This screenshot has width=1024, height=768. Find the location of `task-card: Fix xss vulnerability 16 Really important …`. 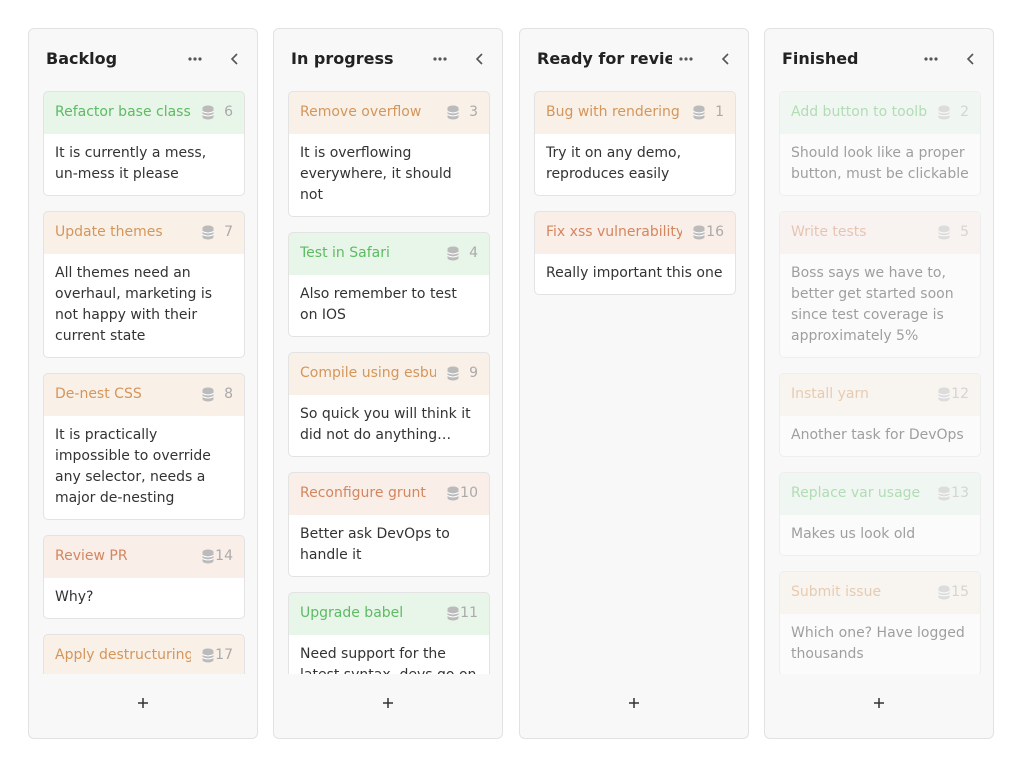

task-card: Fix xss vulnerability 16 Really important … is located at coordinates (635, 253).